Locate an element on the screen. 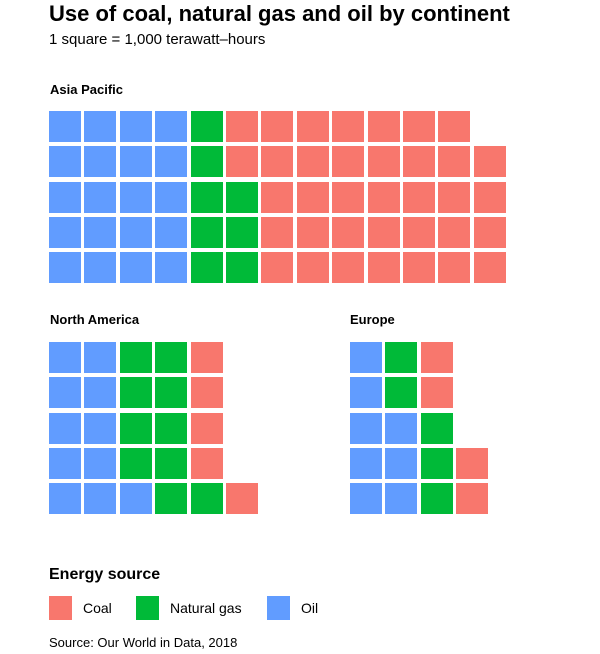 Image resolution: width=600 pixels, height=654 pixels. legend-swatch-coal is located at coordinates (60, 608).